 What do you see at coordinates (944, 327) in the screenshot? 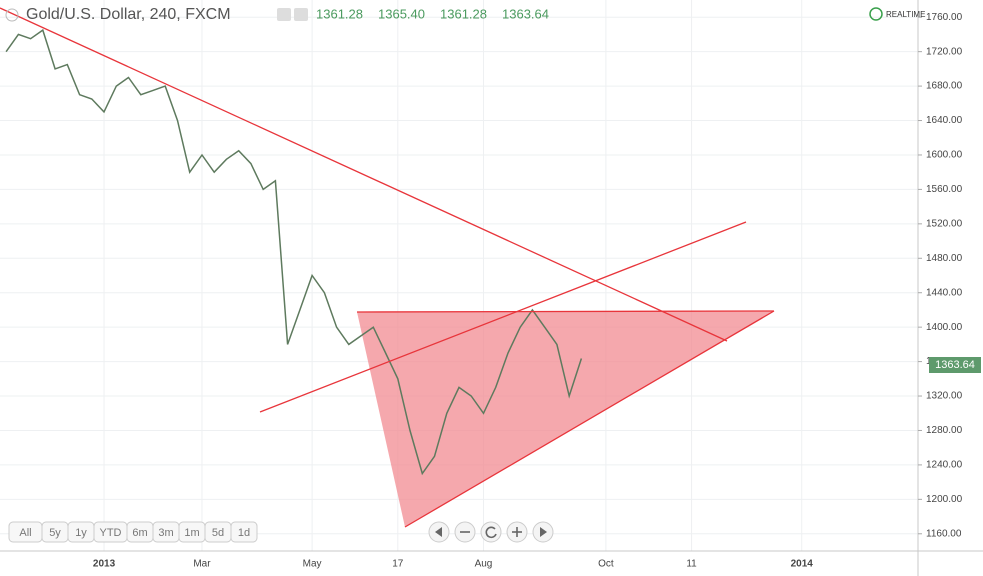
I see `y-tick-label: 1400.00` at bounding box center [944, 327].